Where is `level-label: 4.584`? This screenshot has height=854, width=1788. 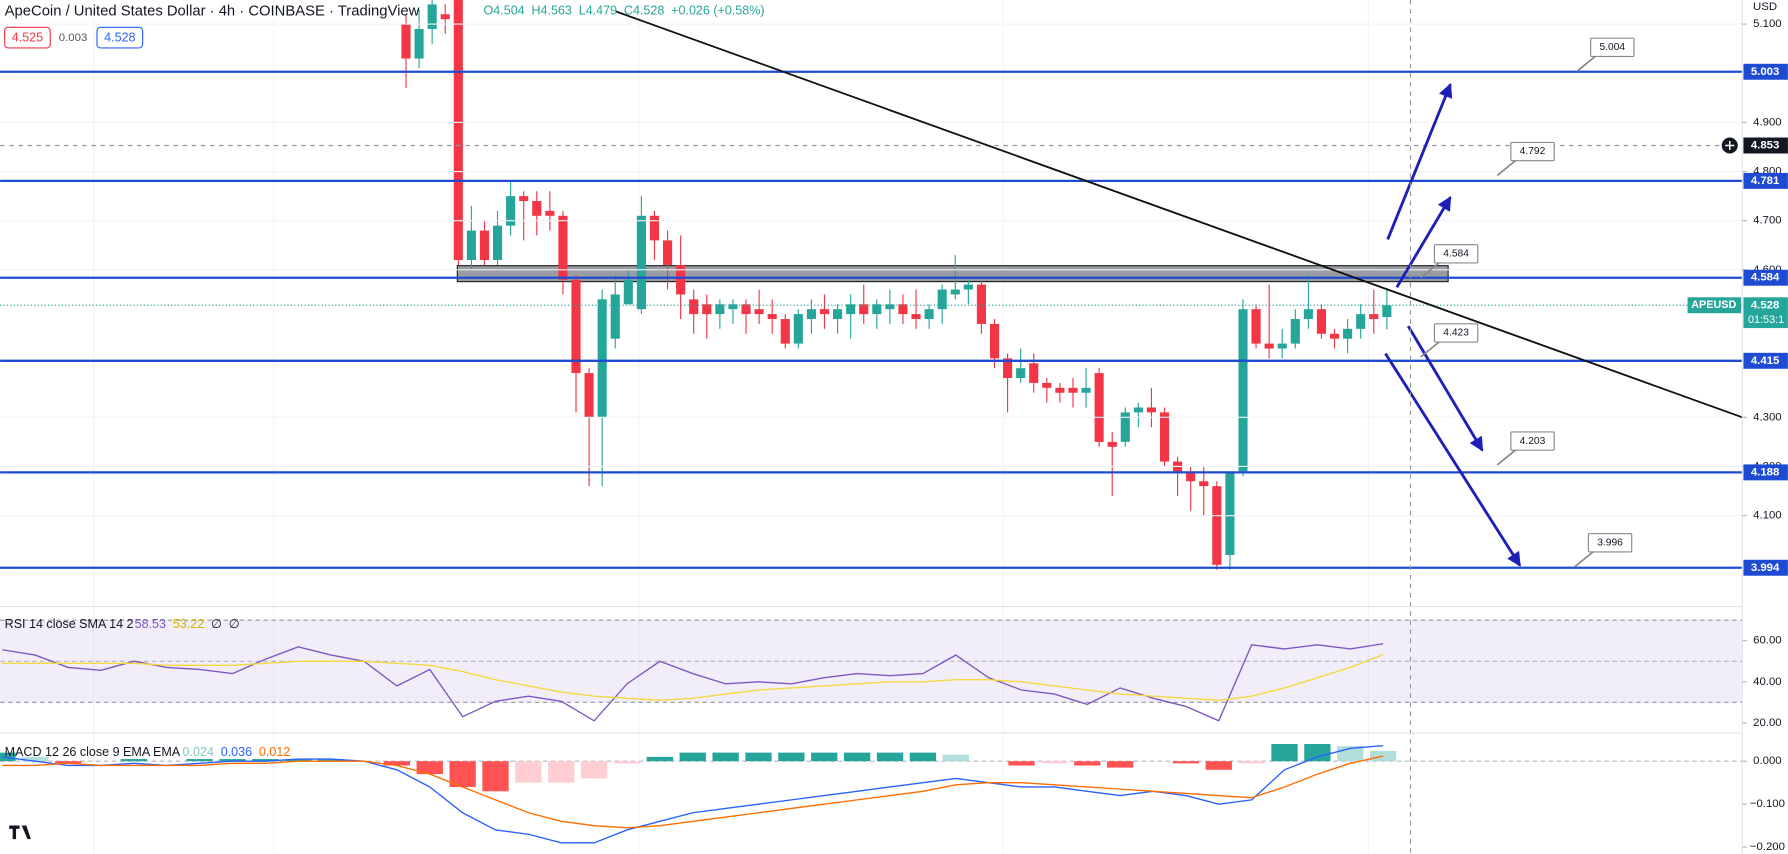 level-label: 4.584 is located at coordinates (1765, 278).